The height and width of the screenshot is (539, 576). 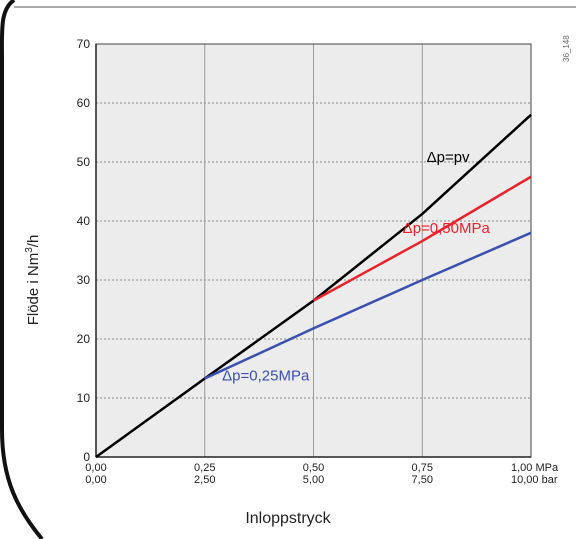 I want to click on y-tick-label: 60, so click(x=84, y=103).